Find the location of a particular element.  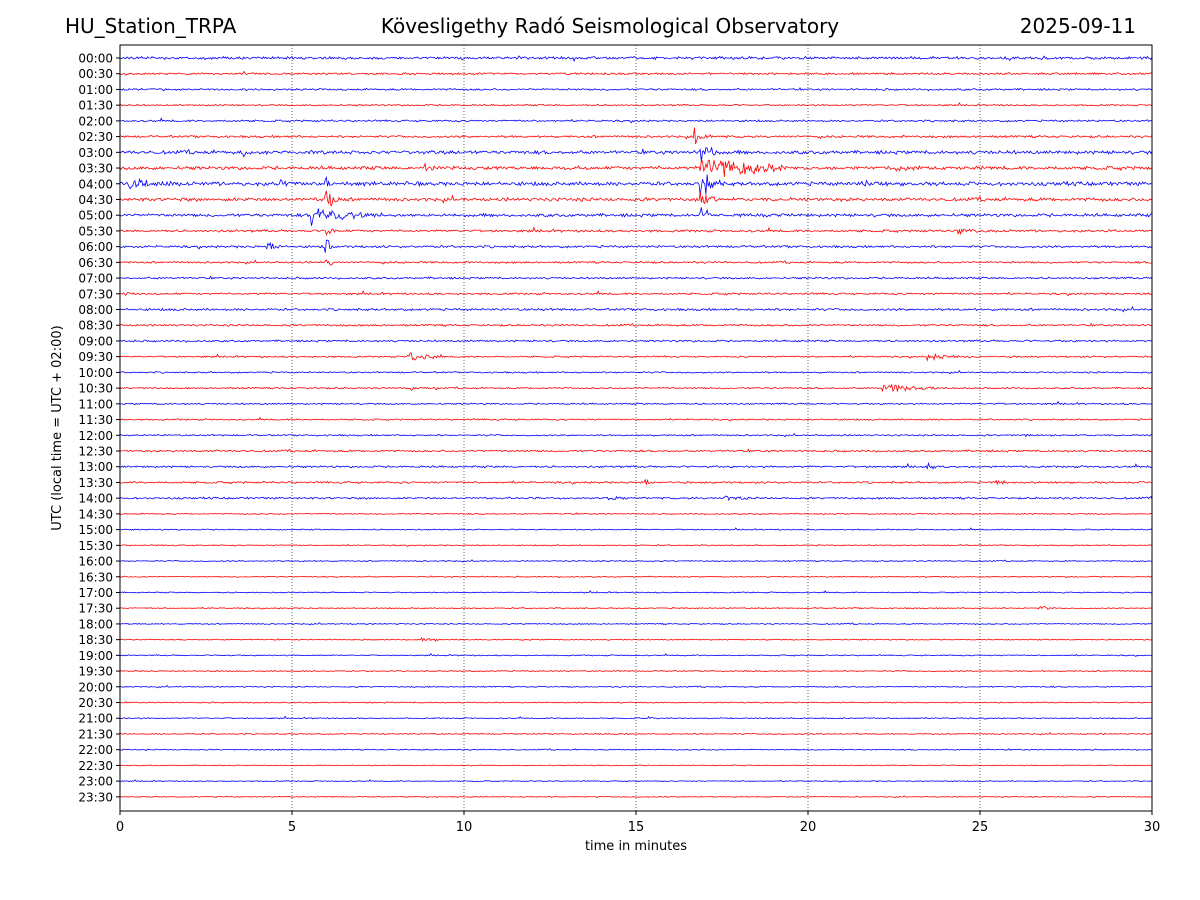

x-tick-label: 10 is located at coordinates (464, 827).